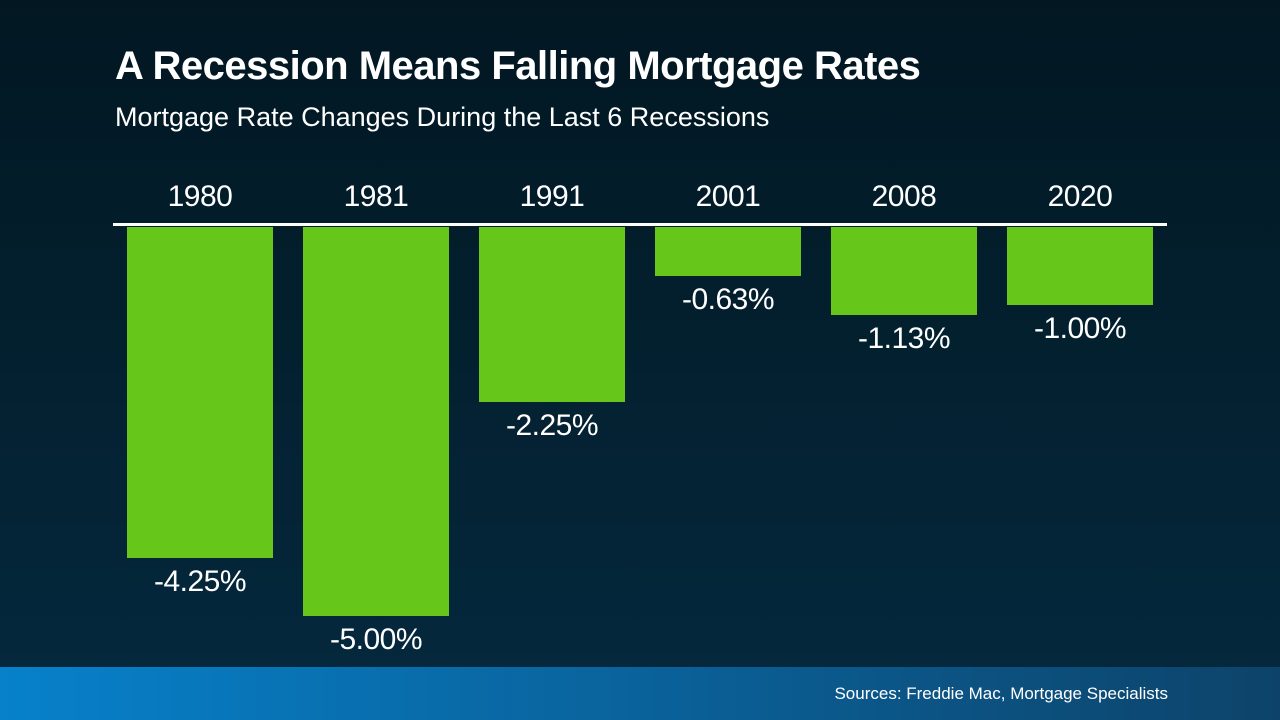 The height and width of the screenshot is (720, 1280). I want to click on bar-1981, so click(376, 421).